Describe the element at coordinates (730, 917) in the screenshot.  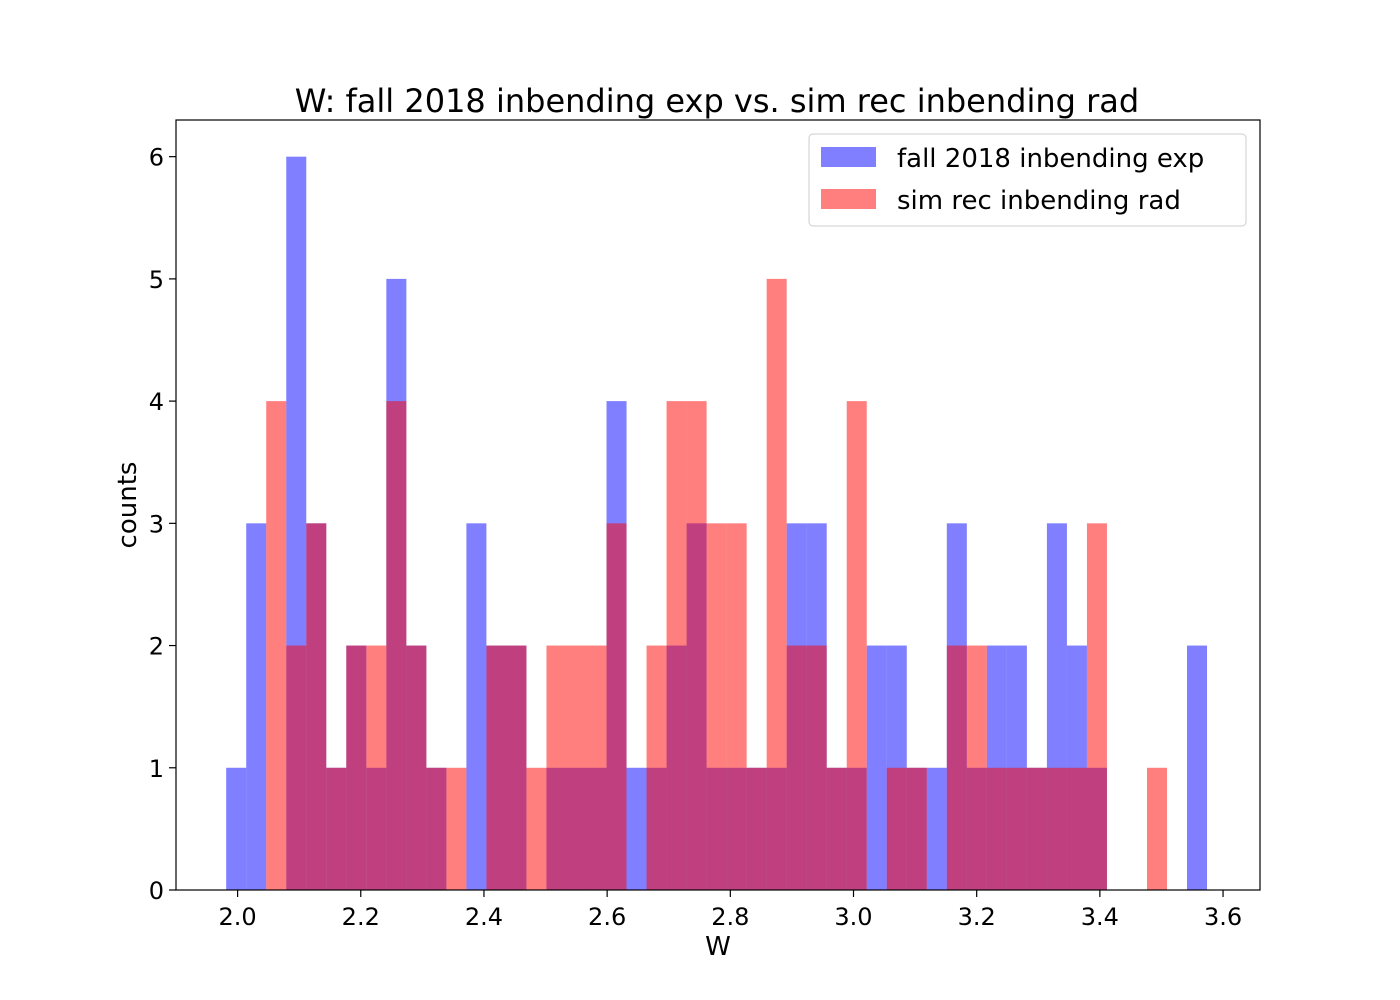
I see `x-tick-label: 2.8` at that location.